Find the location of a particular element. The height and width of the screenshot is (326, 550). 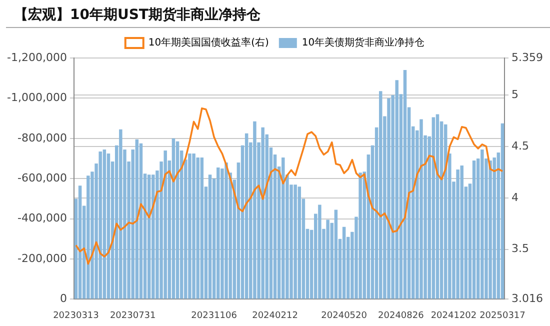

y2-tick-label: 3.016 is located at coordinates (528, 299).